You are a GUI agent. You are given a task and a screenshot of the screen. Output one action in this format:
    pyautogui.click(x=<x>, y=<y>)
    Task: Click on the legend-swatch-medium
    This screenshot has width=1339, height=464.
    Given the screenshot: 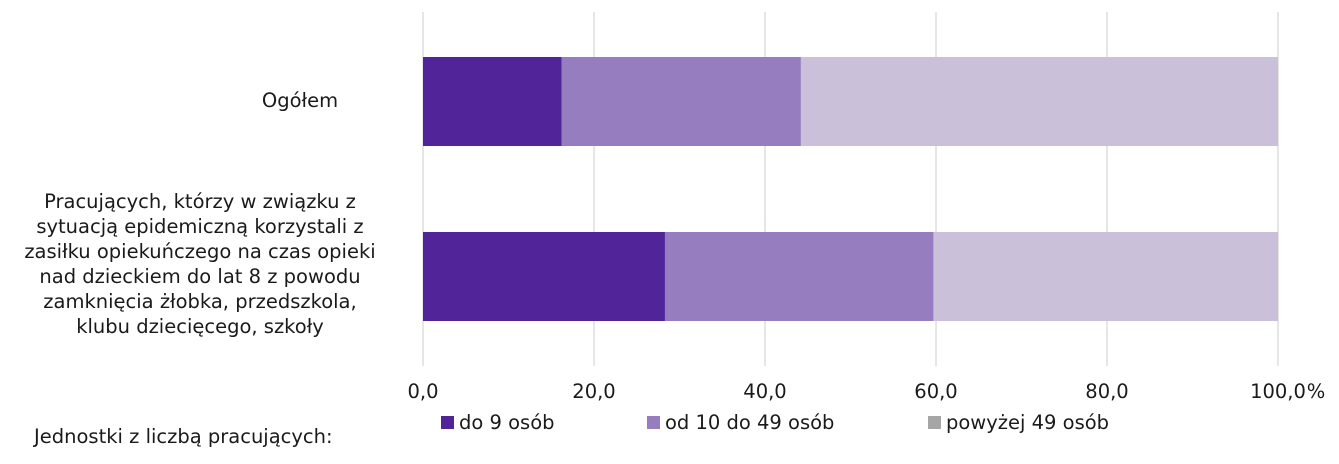 What is the action you would take?
    pyautogui.click(x=653, y=422)
    